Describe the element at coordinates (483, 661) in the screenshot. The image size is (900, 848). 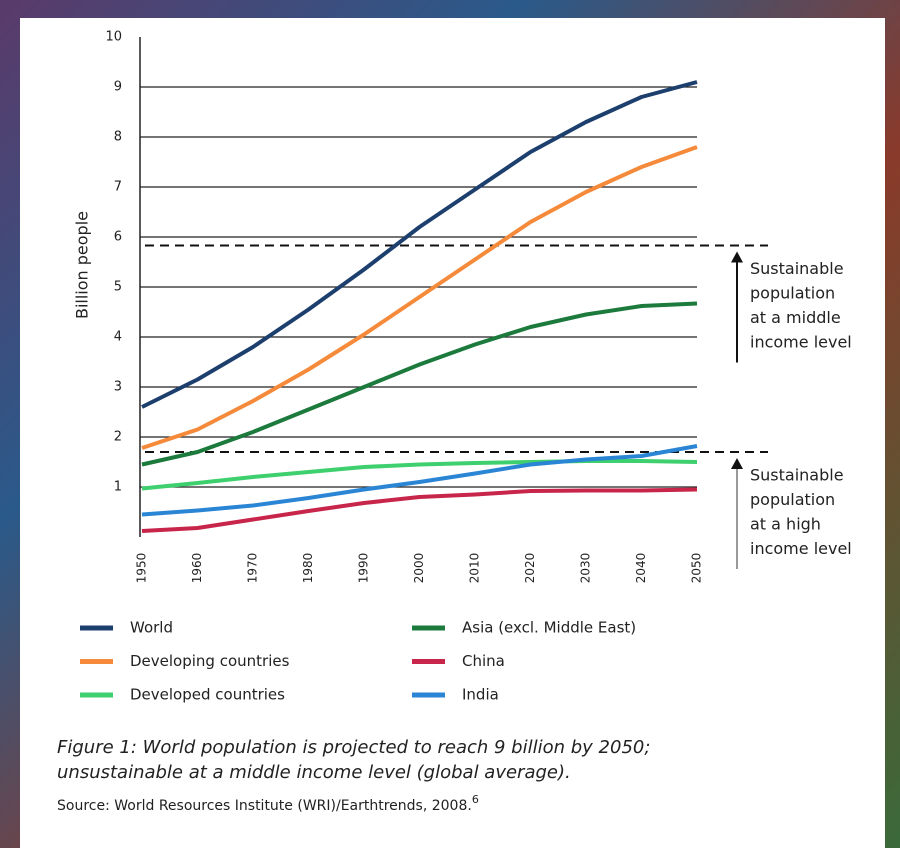
I see `legend-label: China` at that location.